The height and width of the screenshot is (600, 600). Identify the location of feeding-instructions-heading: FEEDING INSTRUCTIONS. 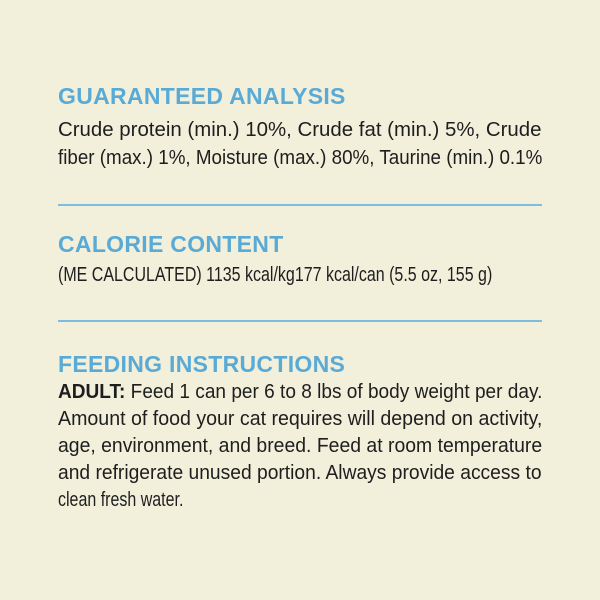
(202, 364).